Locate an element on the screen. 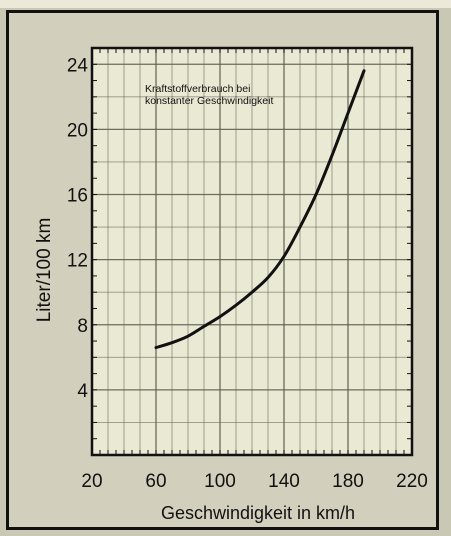  y-axis-label: Liter/100 km is located at coordinates (44, 270).